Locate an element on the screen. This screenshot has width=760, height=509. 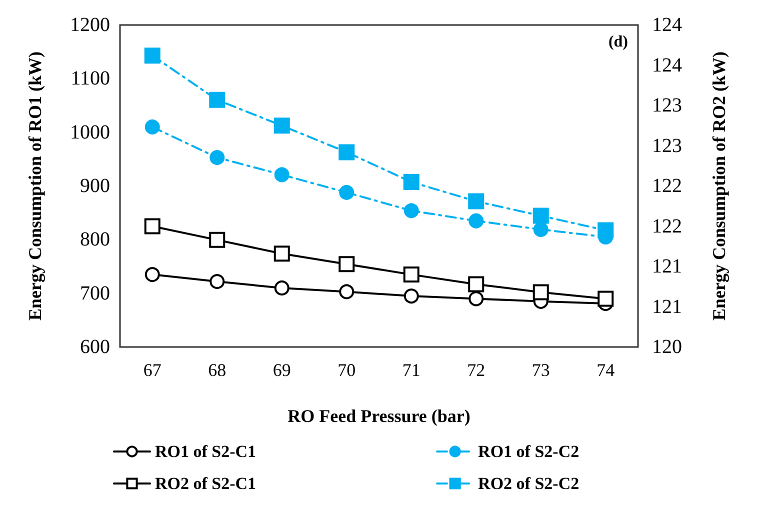
legend-label: RO2 of S2-C2 is located at coordinates (529, 483).